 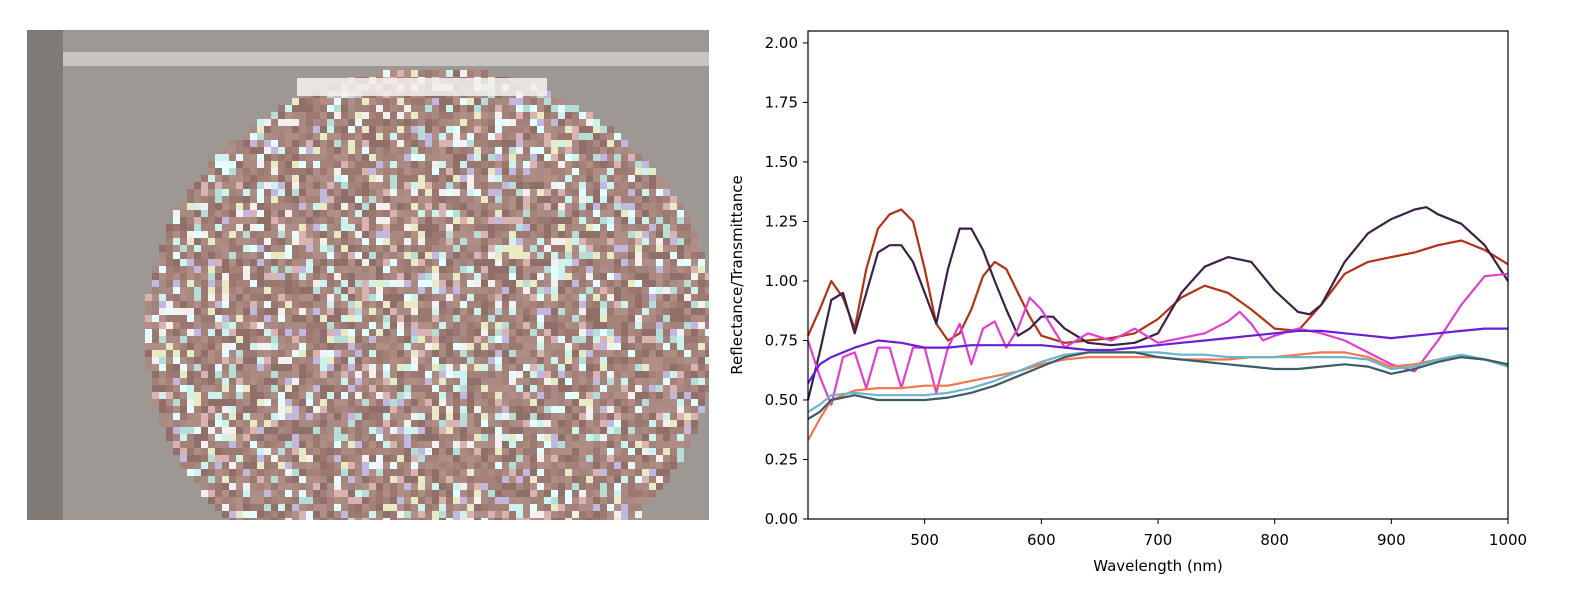 I want to click on photo-left-edge, so click(x=45, y=275).